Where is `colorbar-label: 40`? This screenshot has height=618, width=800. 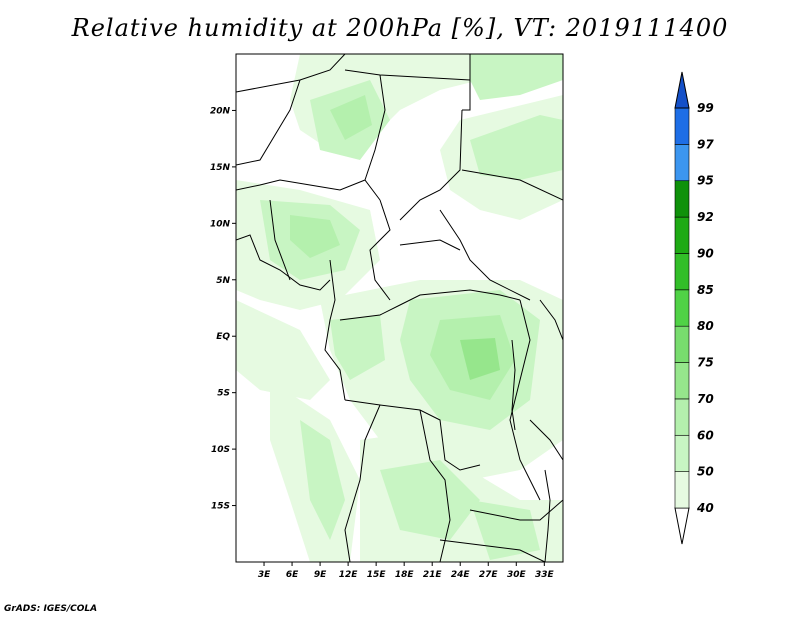
colorbar-label: 40 is located at coordinates (705, 508).